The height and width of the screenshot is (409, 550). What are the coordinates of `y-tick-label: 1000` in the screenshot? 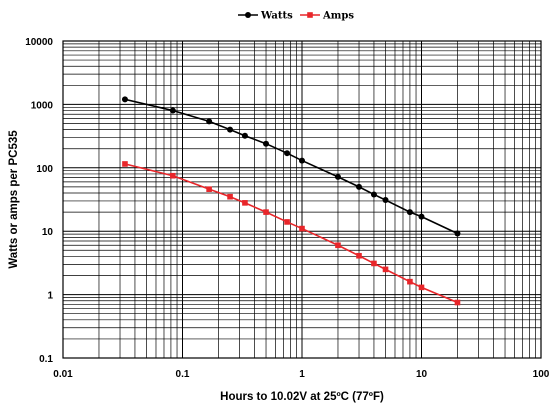 It's located at (42, 105).